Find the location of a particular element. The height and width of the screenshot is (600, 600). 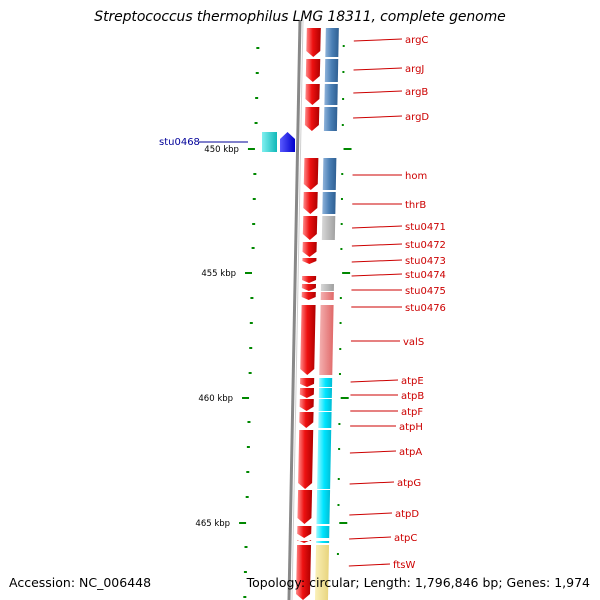

gene-arrow-thrB is located at coordinates (310, 203).